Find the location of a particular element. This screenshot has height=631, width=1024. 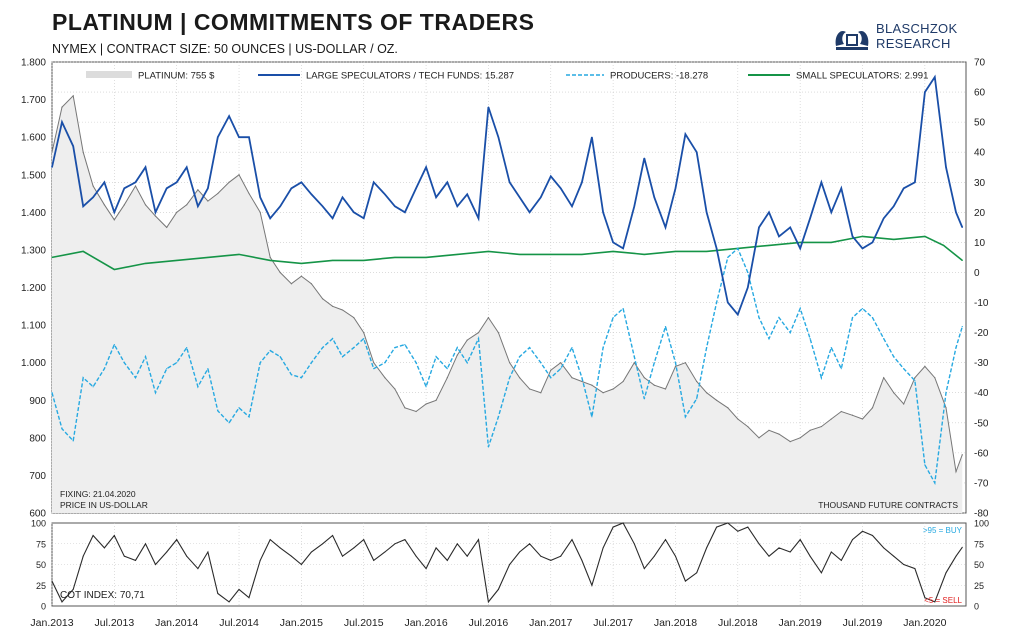

cot-left-tick-label: 100 is located at coordinates (38, 524).